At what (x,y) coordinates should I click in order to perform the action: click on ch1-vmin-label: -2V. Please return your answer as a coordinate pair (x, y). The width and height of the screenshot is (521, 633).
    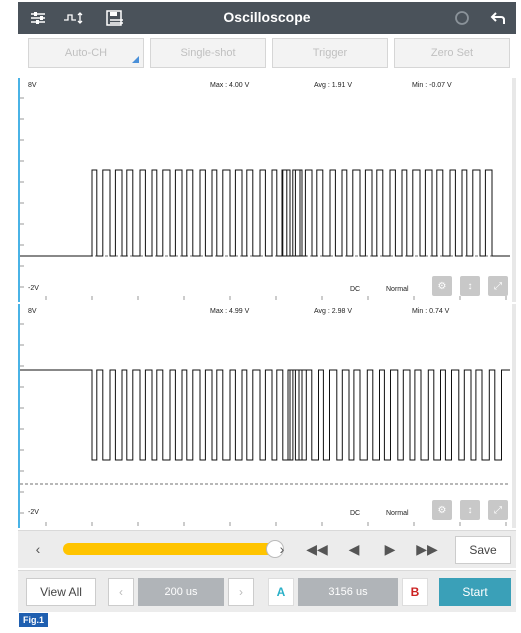
    Looking at the image, I should click on (33, 288).